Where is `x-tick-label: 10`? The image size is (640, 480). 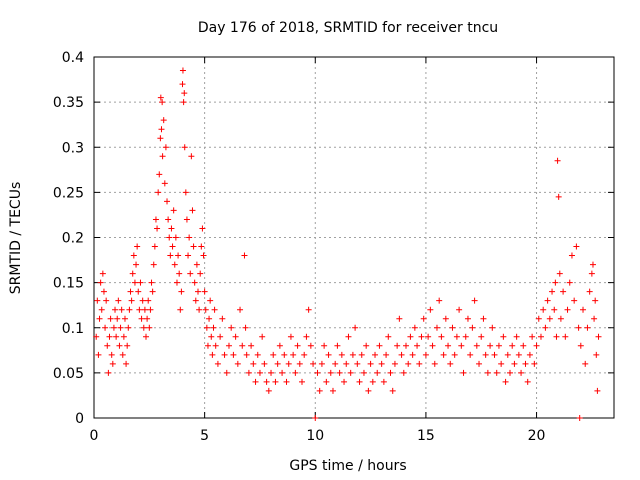
x-tick-label: 10 is located at coordinates (315, 436).